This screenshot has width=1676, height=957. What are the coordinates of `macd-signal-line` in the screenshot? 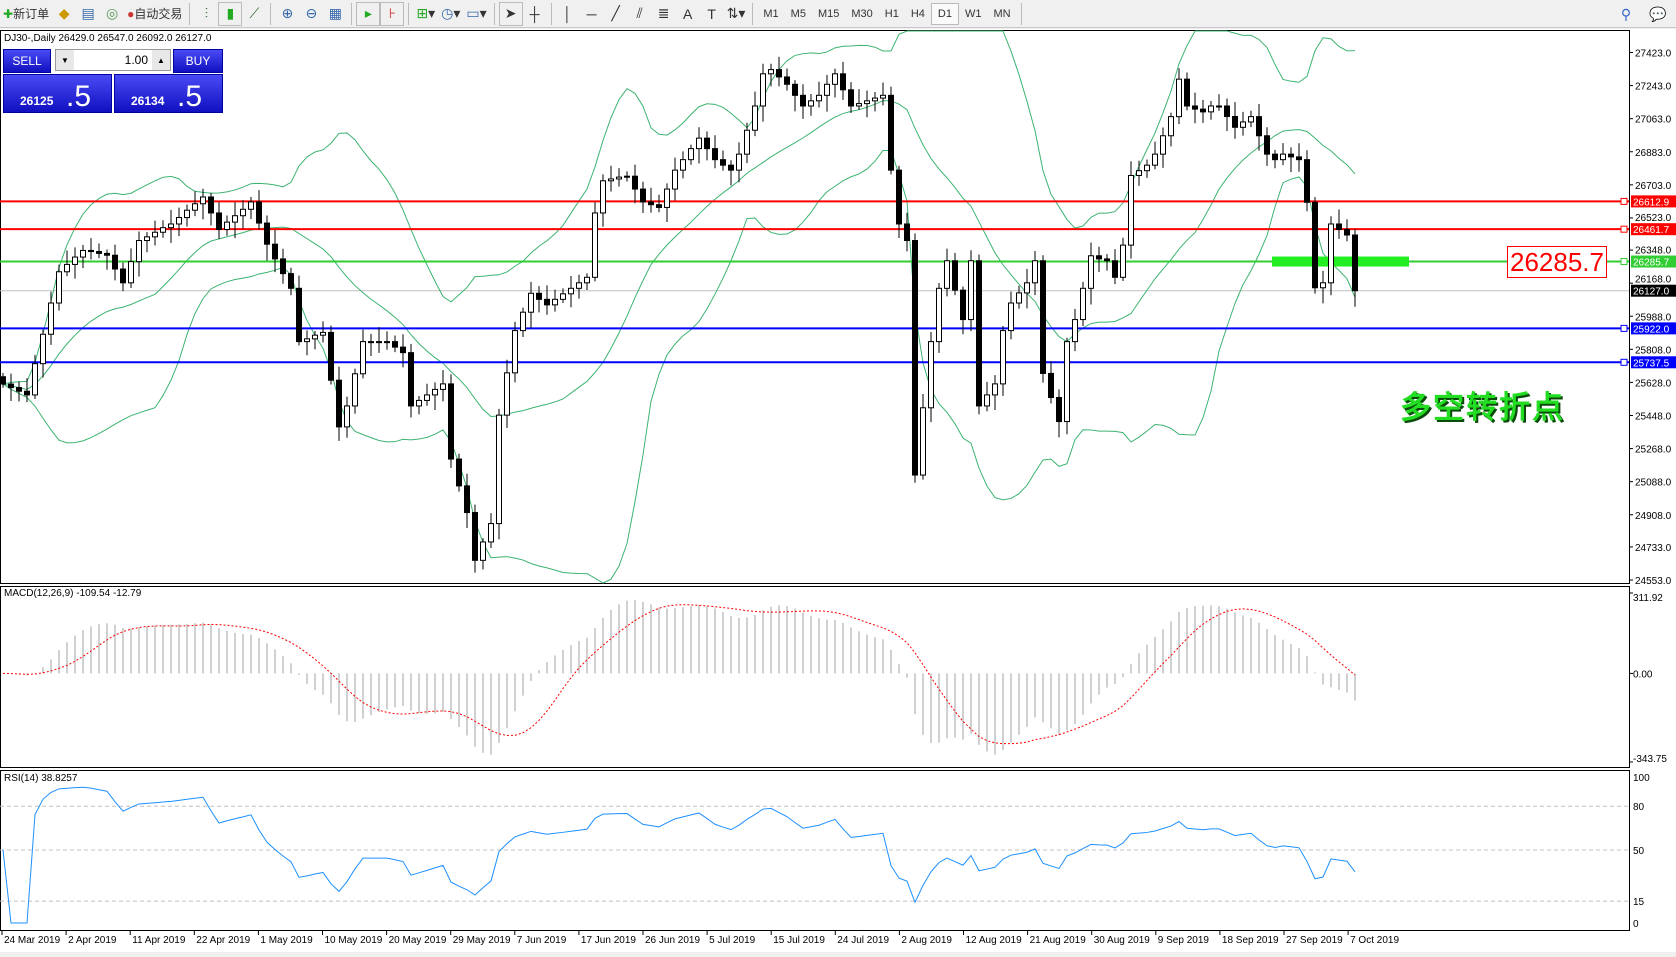 It's located at (679, 674).